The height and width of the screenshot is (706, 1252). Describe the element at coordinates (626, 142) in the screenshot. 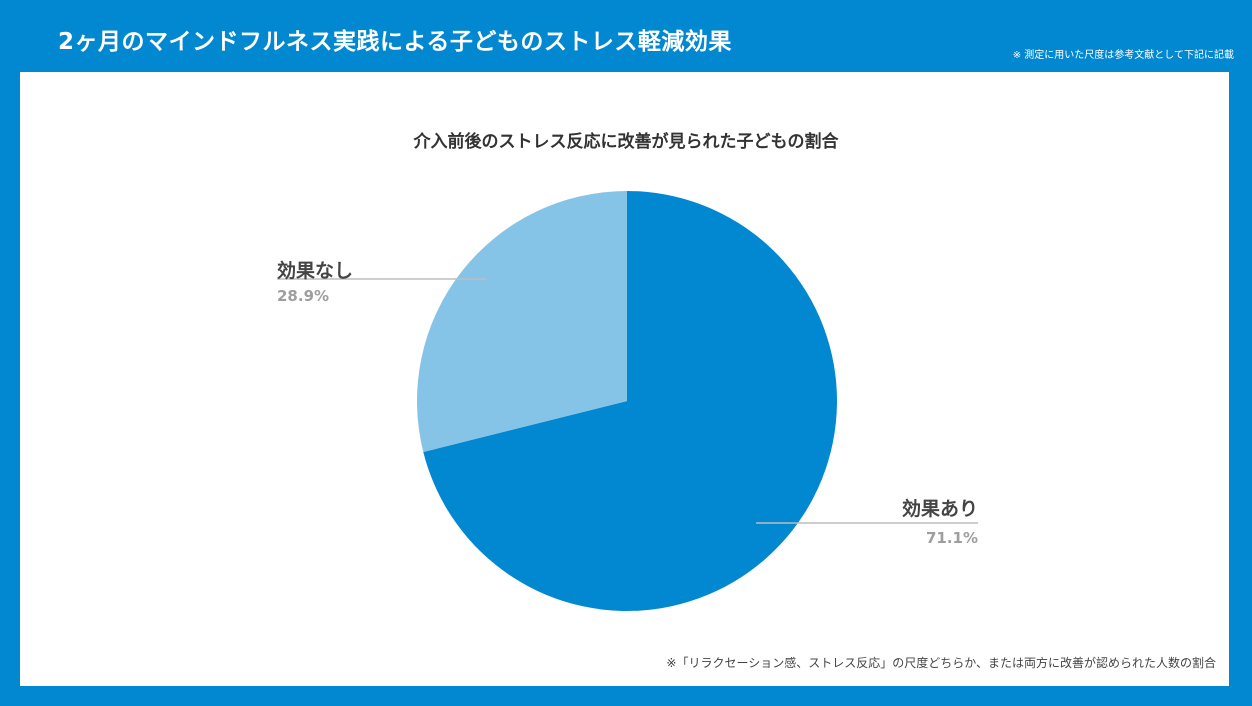

I see `chart-title: 介入前後のストレス反応に改善が見られた子どもの割合` at that location.